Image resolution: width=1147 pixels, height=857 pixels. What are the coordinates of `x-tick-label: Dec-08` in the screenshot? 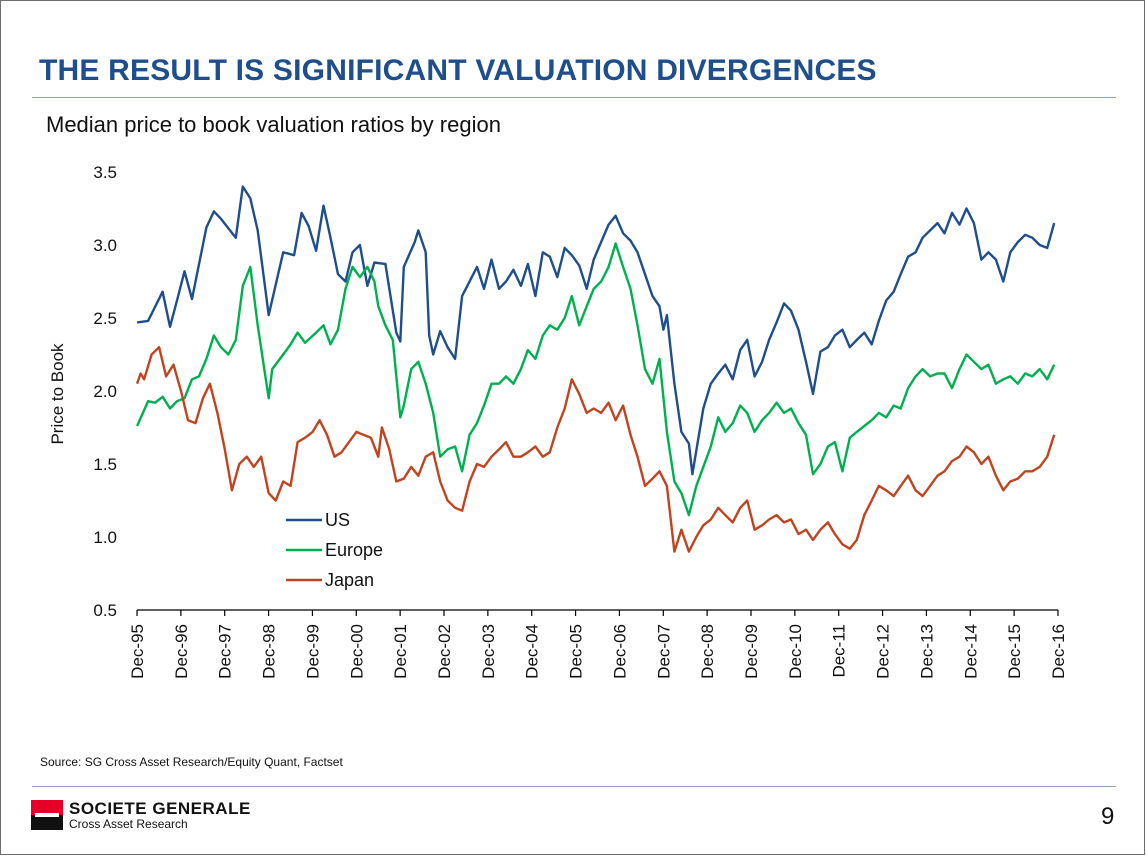 It's located at (707, 651).